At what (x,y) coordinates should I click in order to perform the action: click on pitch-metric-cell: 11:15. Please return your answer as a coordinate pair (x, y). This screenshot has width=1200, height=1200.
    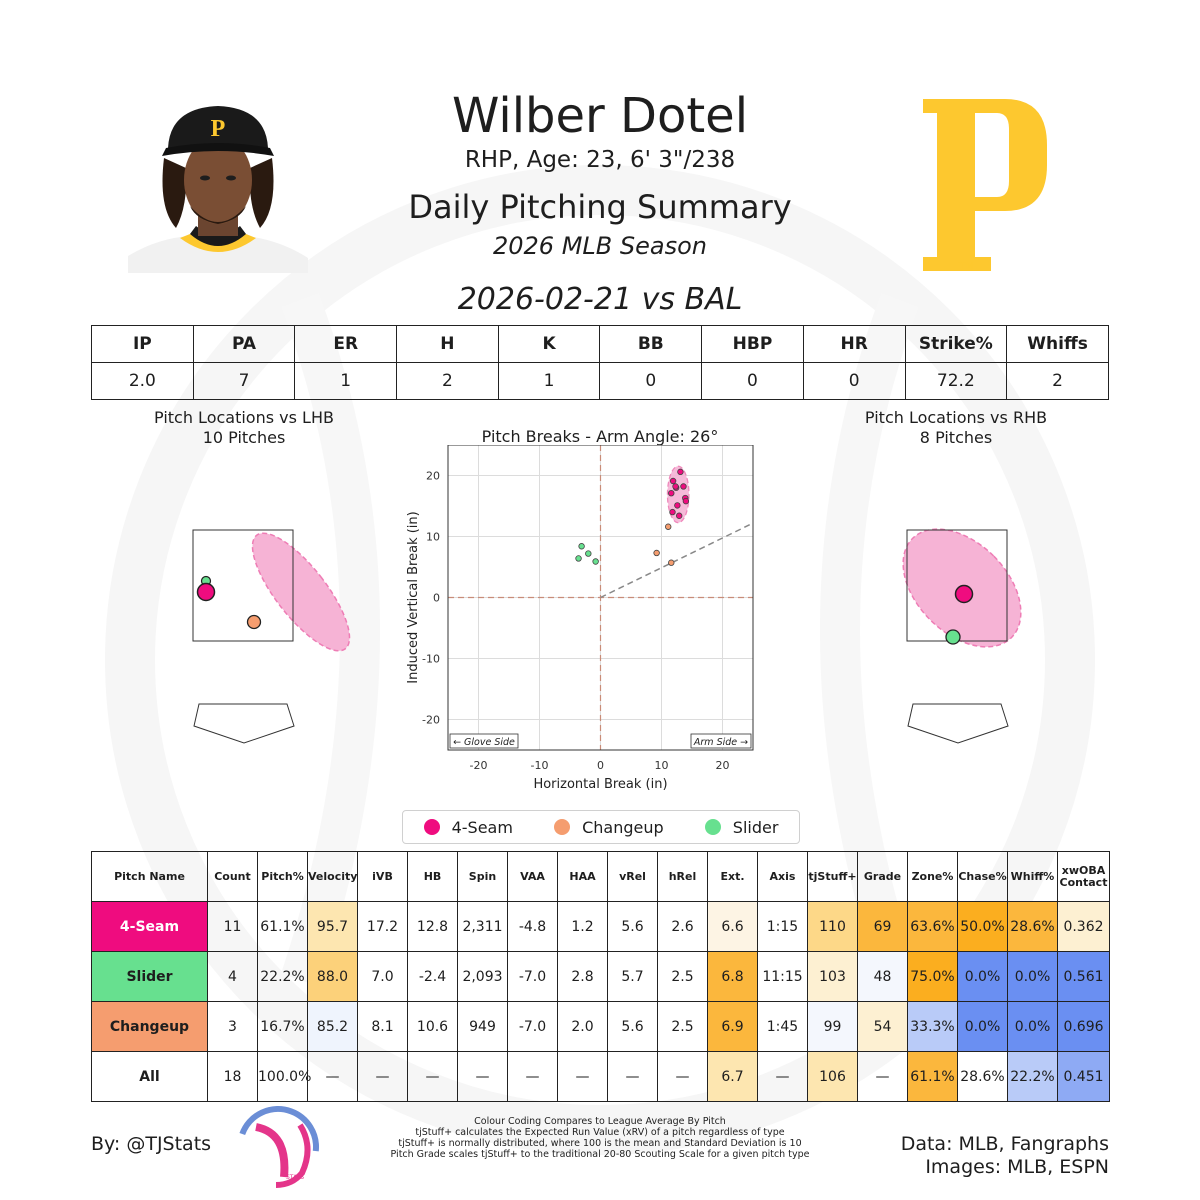
    Looking at the image, I should click on (782, 976).